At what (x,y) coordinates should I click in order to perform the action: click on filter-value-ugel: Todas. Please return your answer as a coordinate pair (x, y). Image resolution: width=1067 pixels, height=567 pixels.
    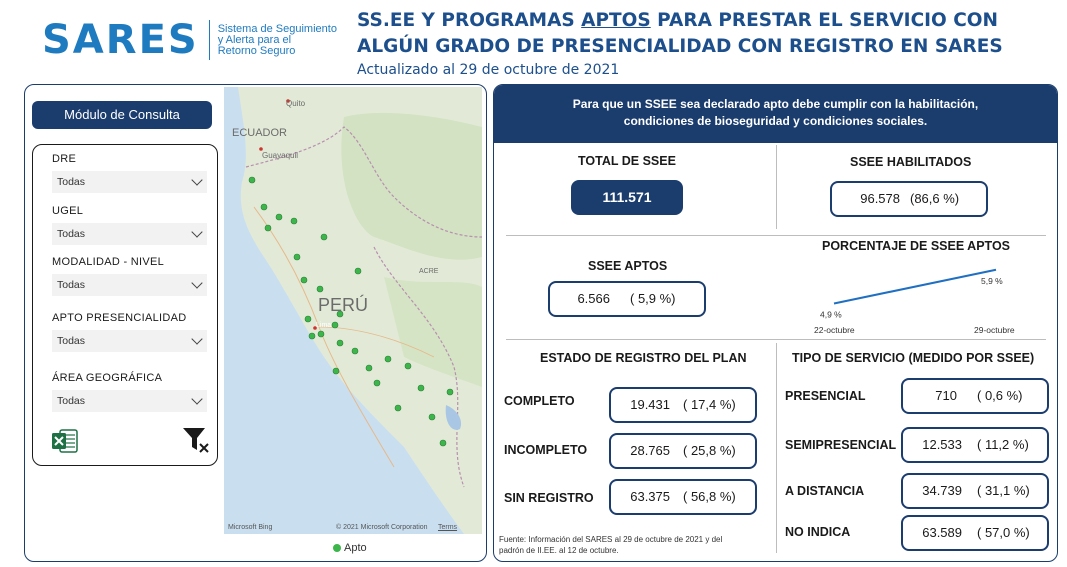
    Looking at the image, I should click on (71, 234).